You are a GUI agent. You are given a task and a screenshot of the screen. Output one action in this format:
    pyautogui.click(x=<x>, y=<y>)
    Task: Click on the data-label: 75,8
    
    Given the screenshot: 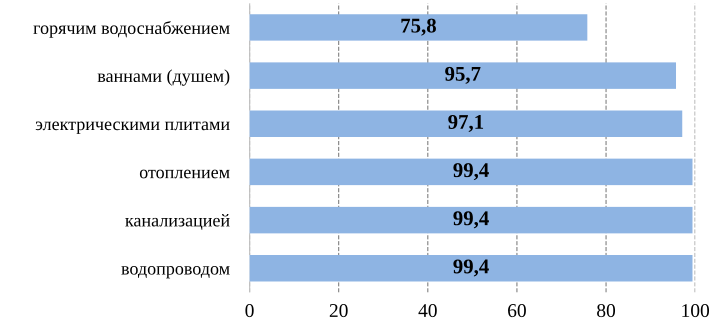 What is the action you would take?
    pyautogui.click(x=418, y=27)
    